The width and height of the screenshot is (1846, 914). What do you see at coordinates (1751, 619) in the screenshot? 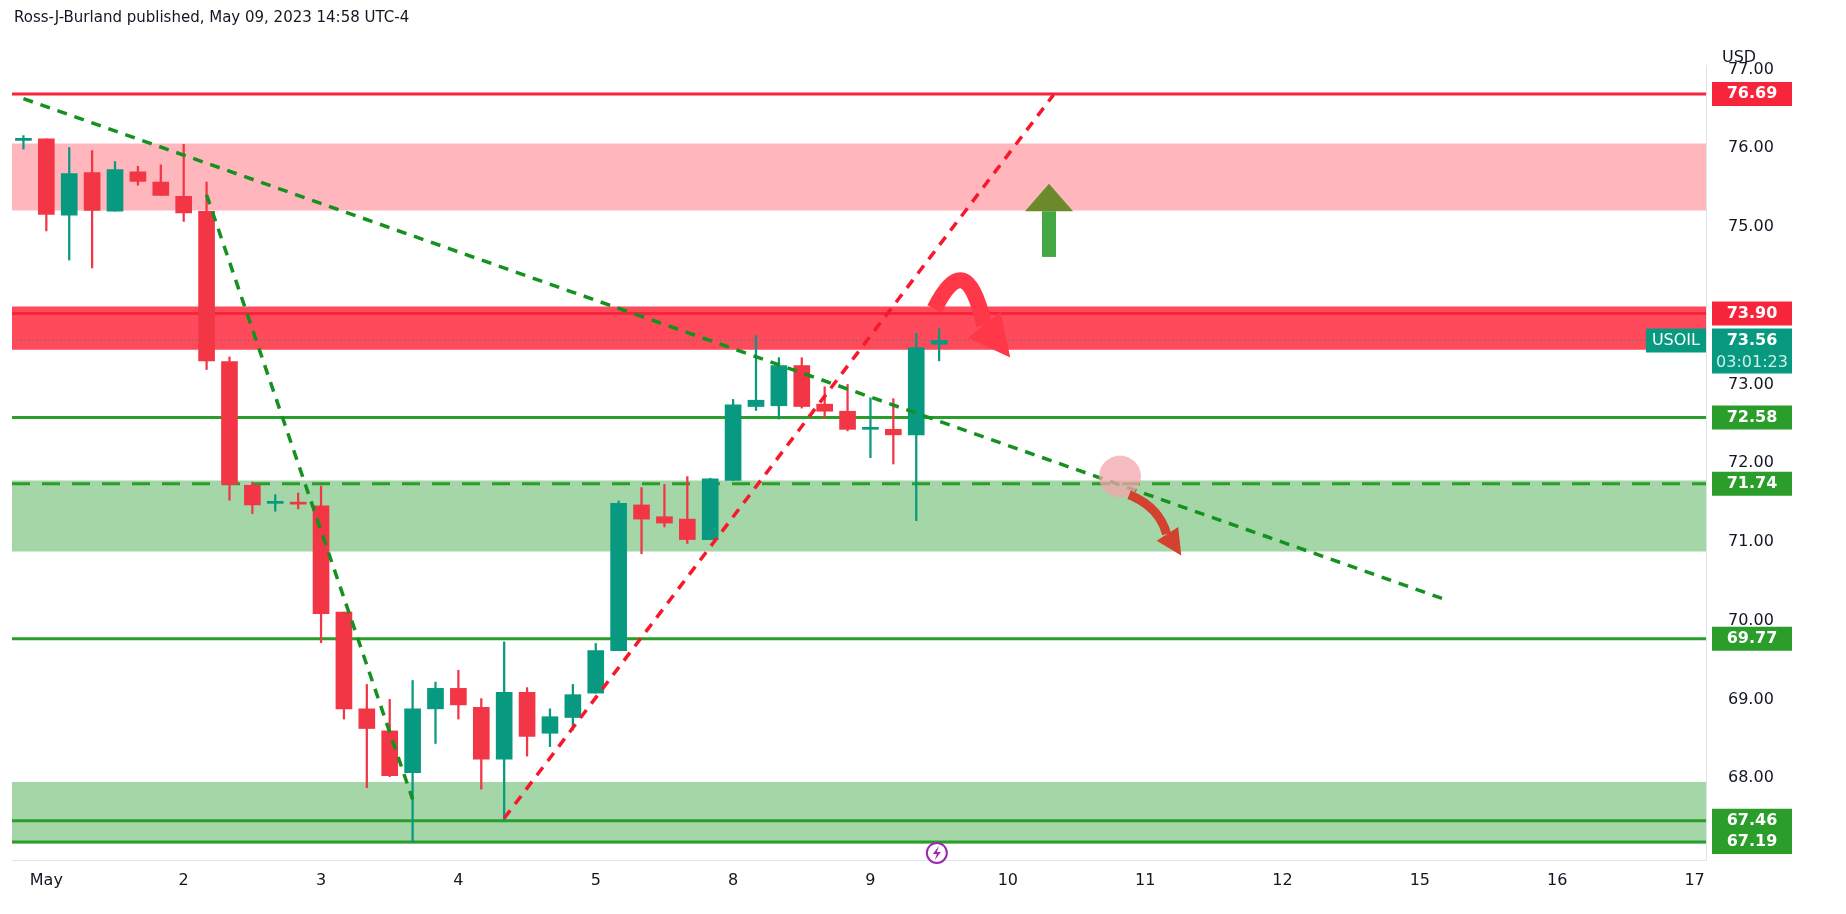
I see `y-tick-label: 70.00` at bounding box center [1751, 619].